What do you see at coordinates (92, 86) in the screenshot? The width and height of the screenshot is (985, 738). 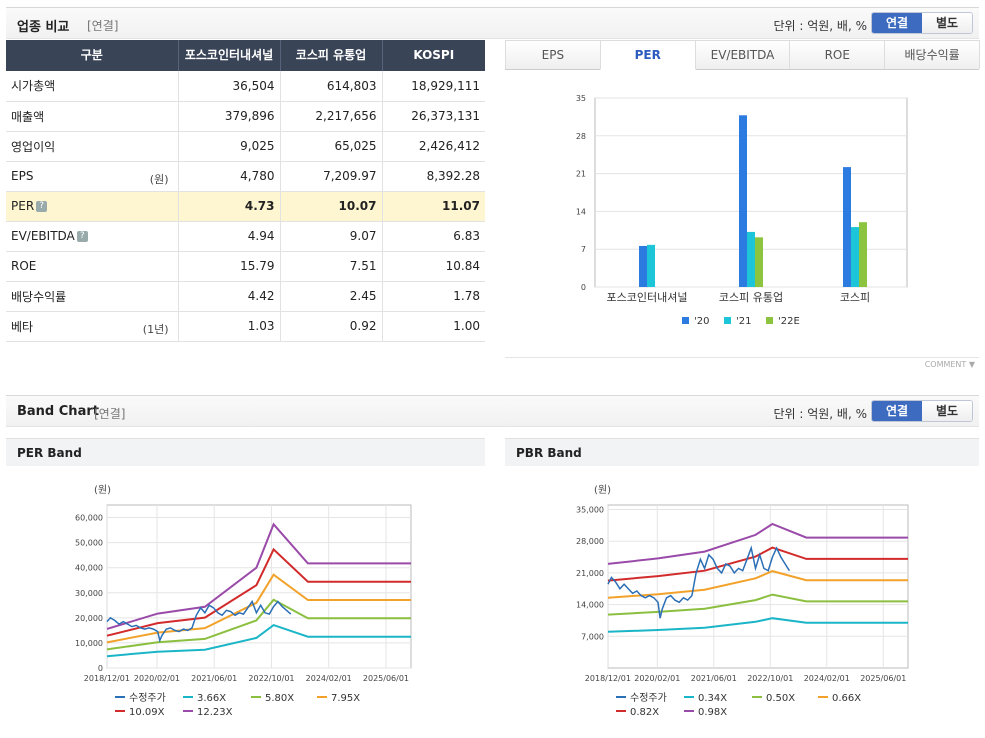 I see `row-label: 시가총액` at bounding box center [92, 86].